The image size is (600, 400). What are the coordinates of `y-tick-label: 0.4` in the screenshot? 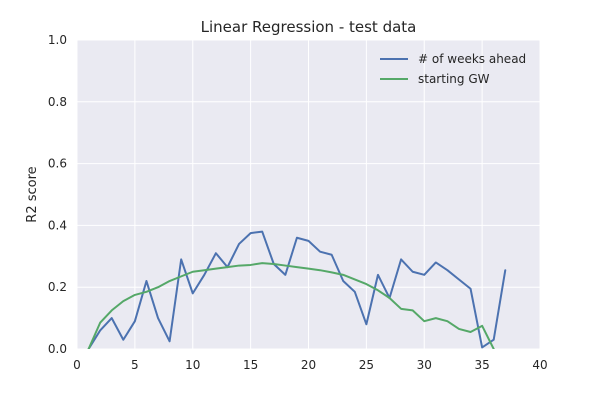 It's located at (57, 225).